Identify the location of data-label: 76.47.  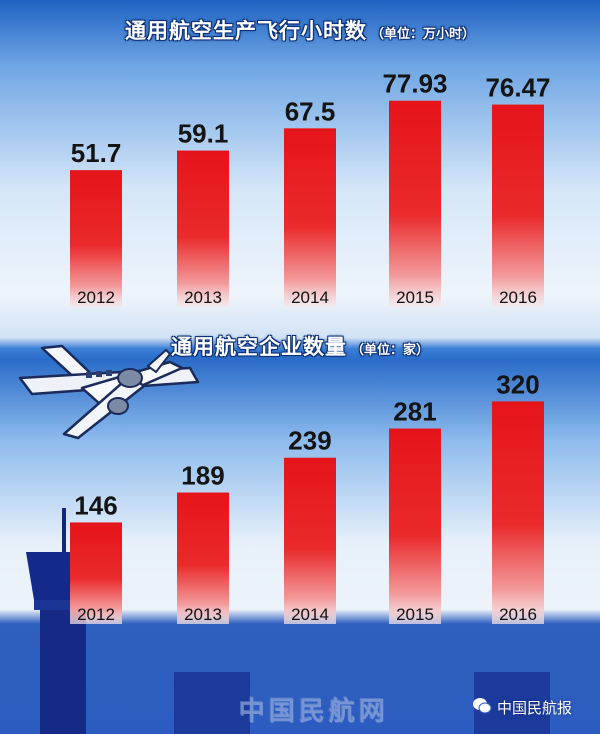
(517, 88).